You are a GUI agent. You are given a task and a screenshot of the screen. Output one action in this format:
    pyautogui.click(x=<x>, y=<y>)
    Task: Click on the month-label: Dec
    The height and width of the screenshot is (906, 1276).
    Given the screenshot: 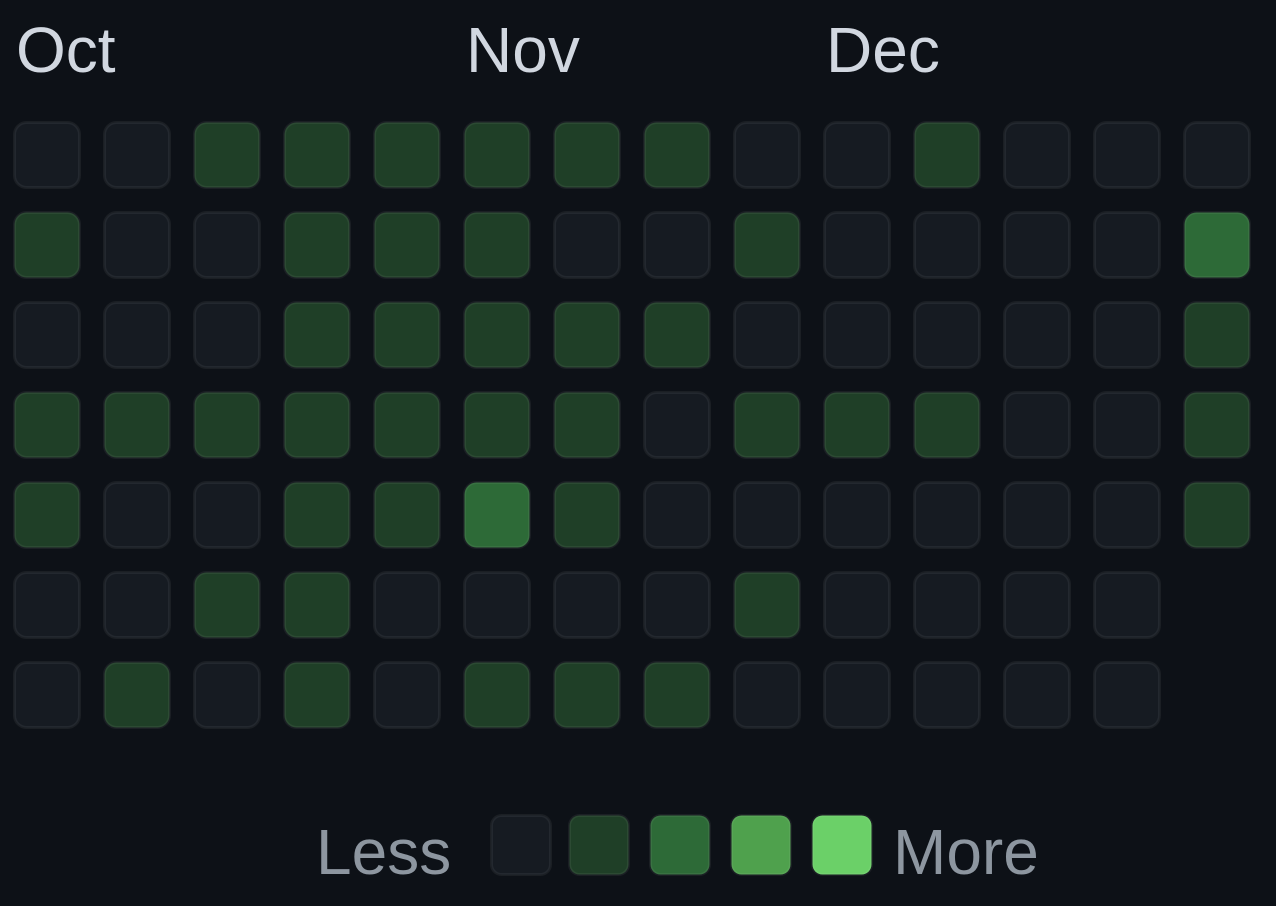 What is the action you would take?
    pyautogui.click(x=883, y=50)
    